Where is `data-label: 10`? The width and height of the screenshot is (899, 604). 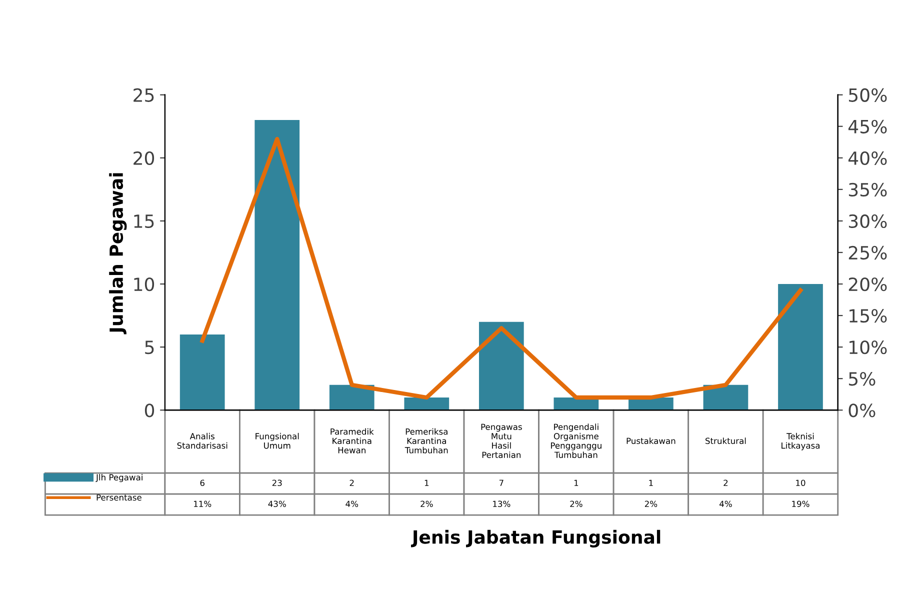
data-label: 10 is located at coordinates (801, 483).